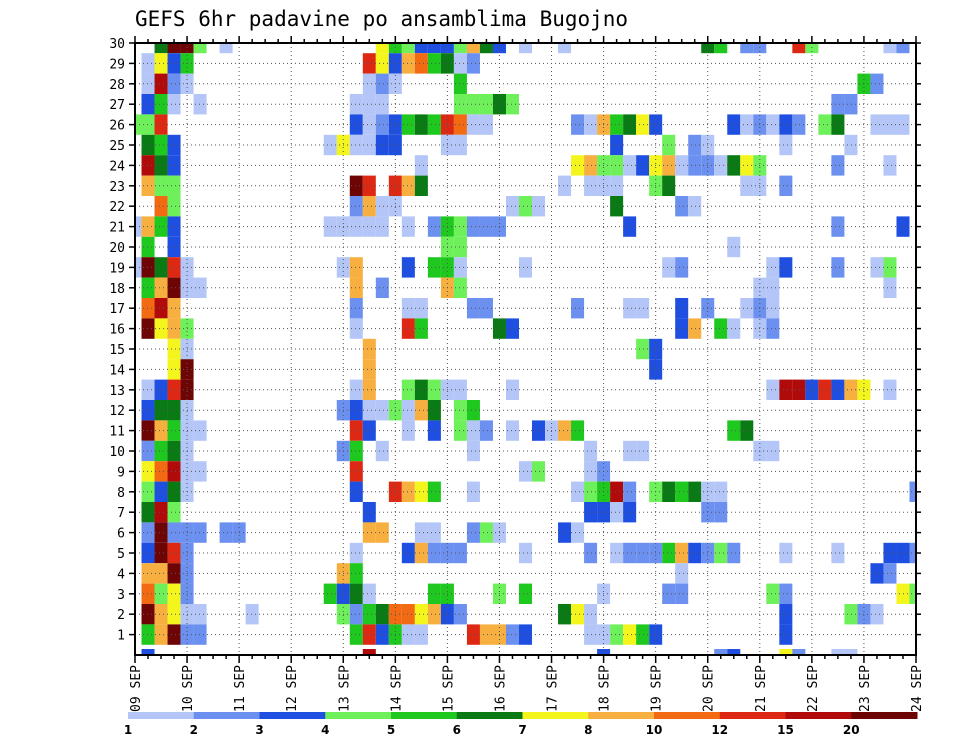 This screenshot has width=960, height=742. What do you see at coordinates (121, 615) in the screenshot?
I see `y-tick-label: 2` at bounding box center [121, 615].